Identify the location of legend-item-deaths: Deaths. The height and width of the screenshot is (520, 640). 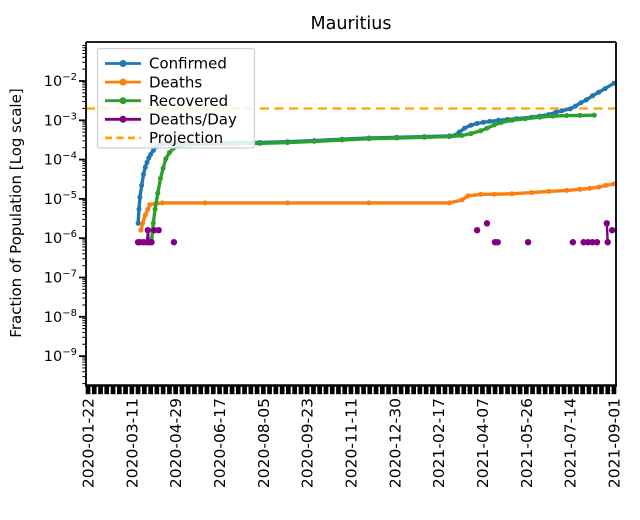
(153, 82).